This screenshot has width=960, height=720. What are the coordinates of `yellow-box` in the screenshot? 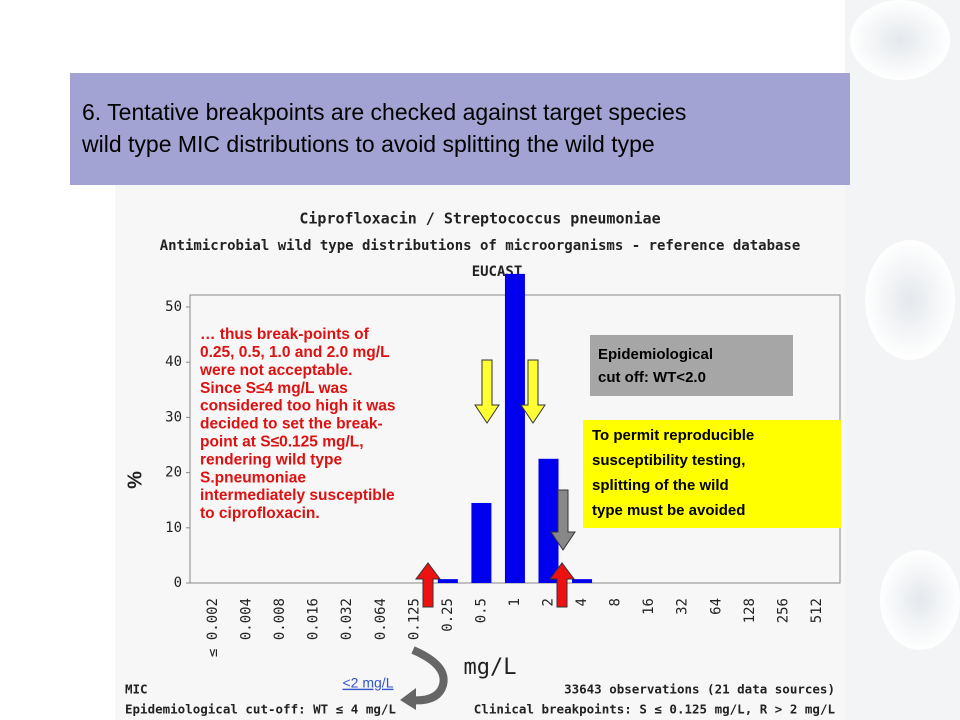 It's located at (712, 474).